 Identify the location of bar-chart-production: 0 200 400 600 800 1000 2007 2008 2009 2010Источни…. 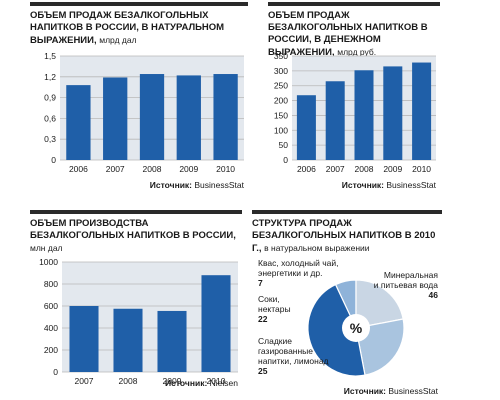
(138, 322).